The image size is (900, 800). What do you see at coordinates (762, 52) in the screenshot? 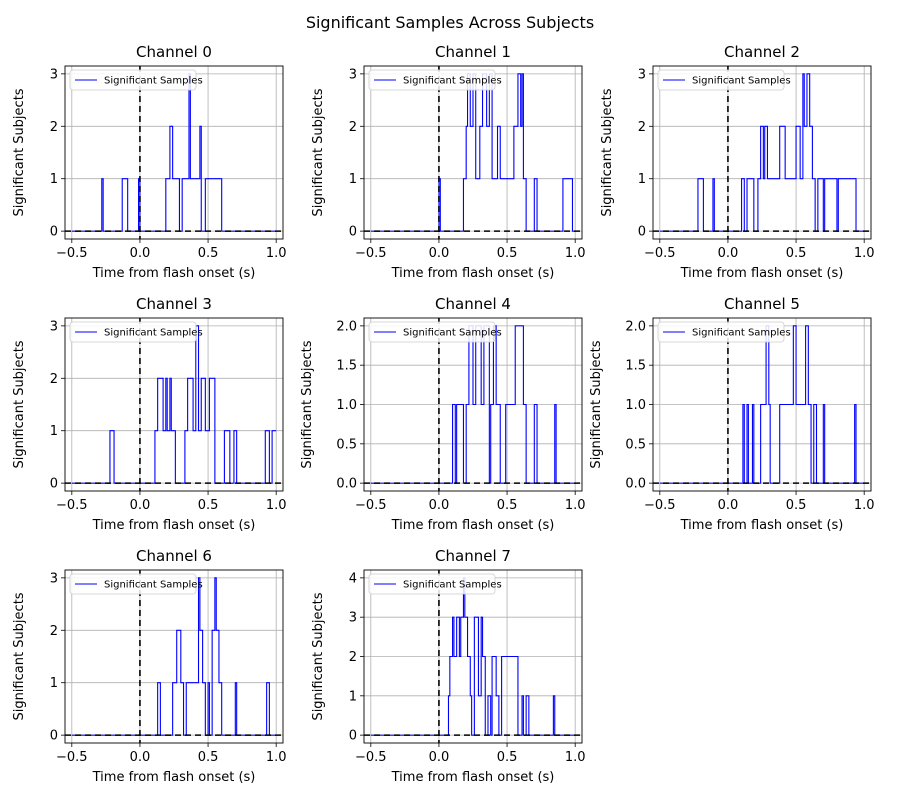
I see `panel-title: Channel 2` at bounding box center [762, 52].